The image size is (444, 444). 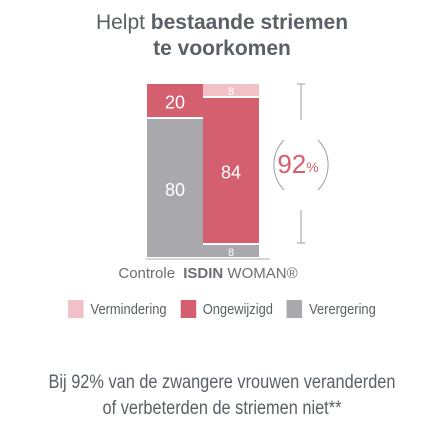 I want to click on bracket-arc-left, so click(x=279, y=165).